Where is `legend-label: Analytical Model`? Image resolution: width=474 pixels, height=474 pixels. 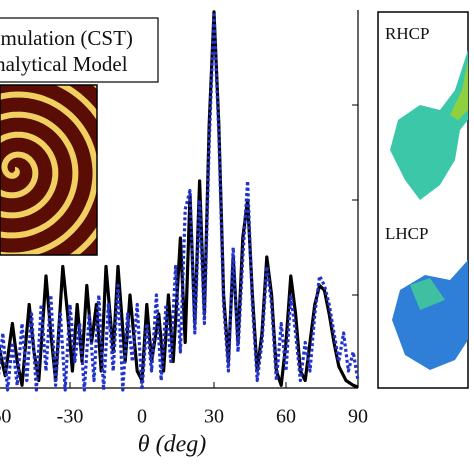 legend-label: Analytical Model is located at coordinates (64, 64).